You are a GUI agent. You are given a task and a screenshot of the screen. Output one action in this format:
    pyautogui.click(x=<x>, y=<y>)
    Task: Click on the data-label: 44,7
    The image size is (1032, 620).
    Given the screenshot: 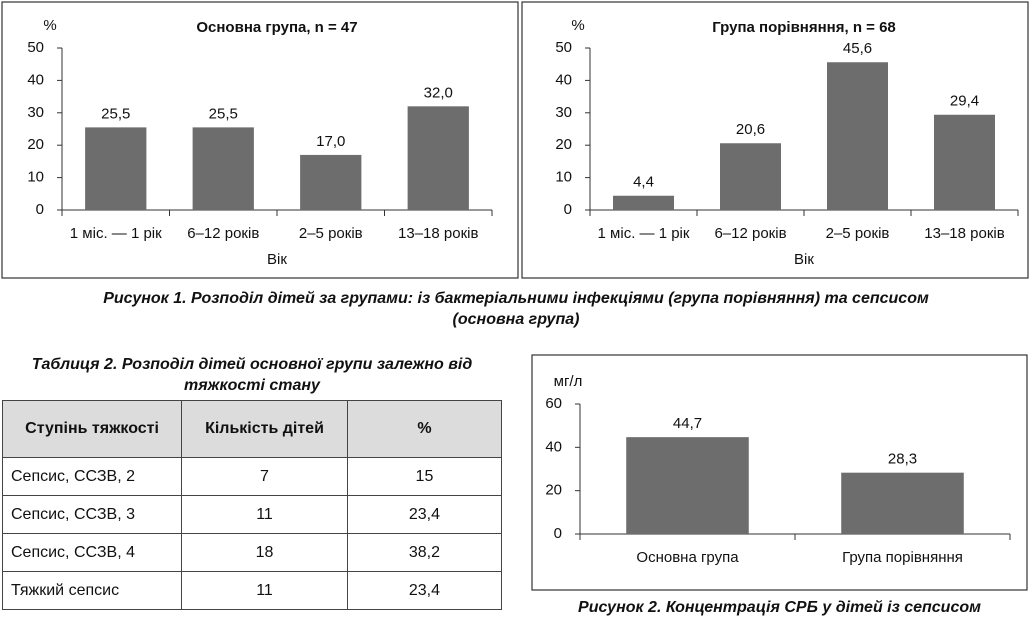 What is the action you would take?
    pyautogui.click(x=687, y=423)
    